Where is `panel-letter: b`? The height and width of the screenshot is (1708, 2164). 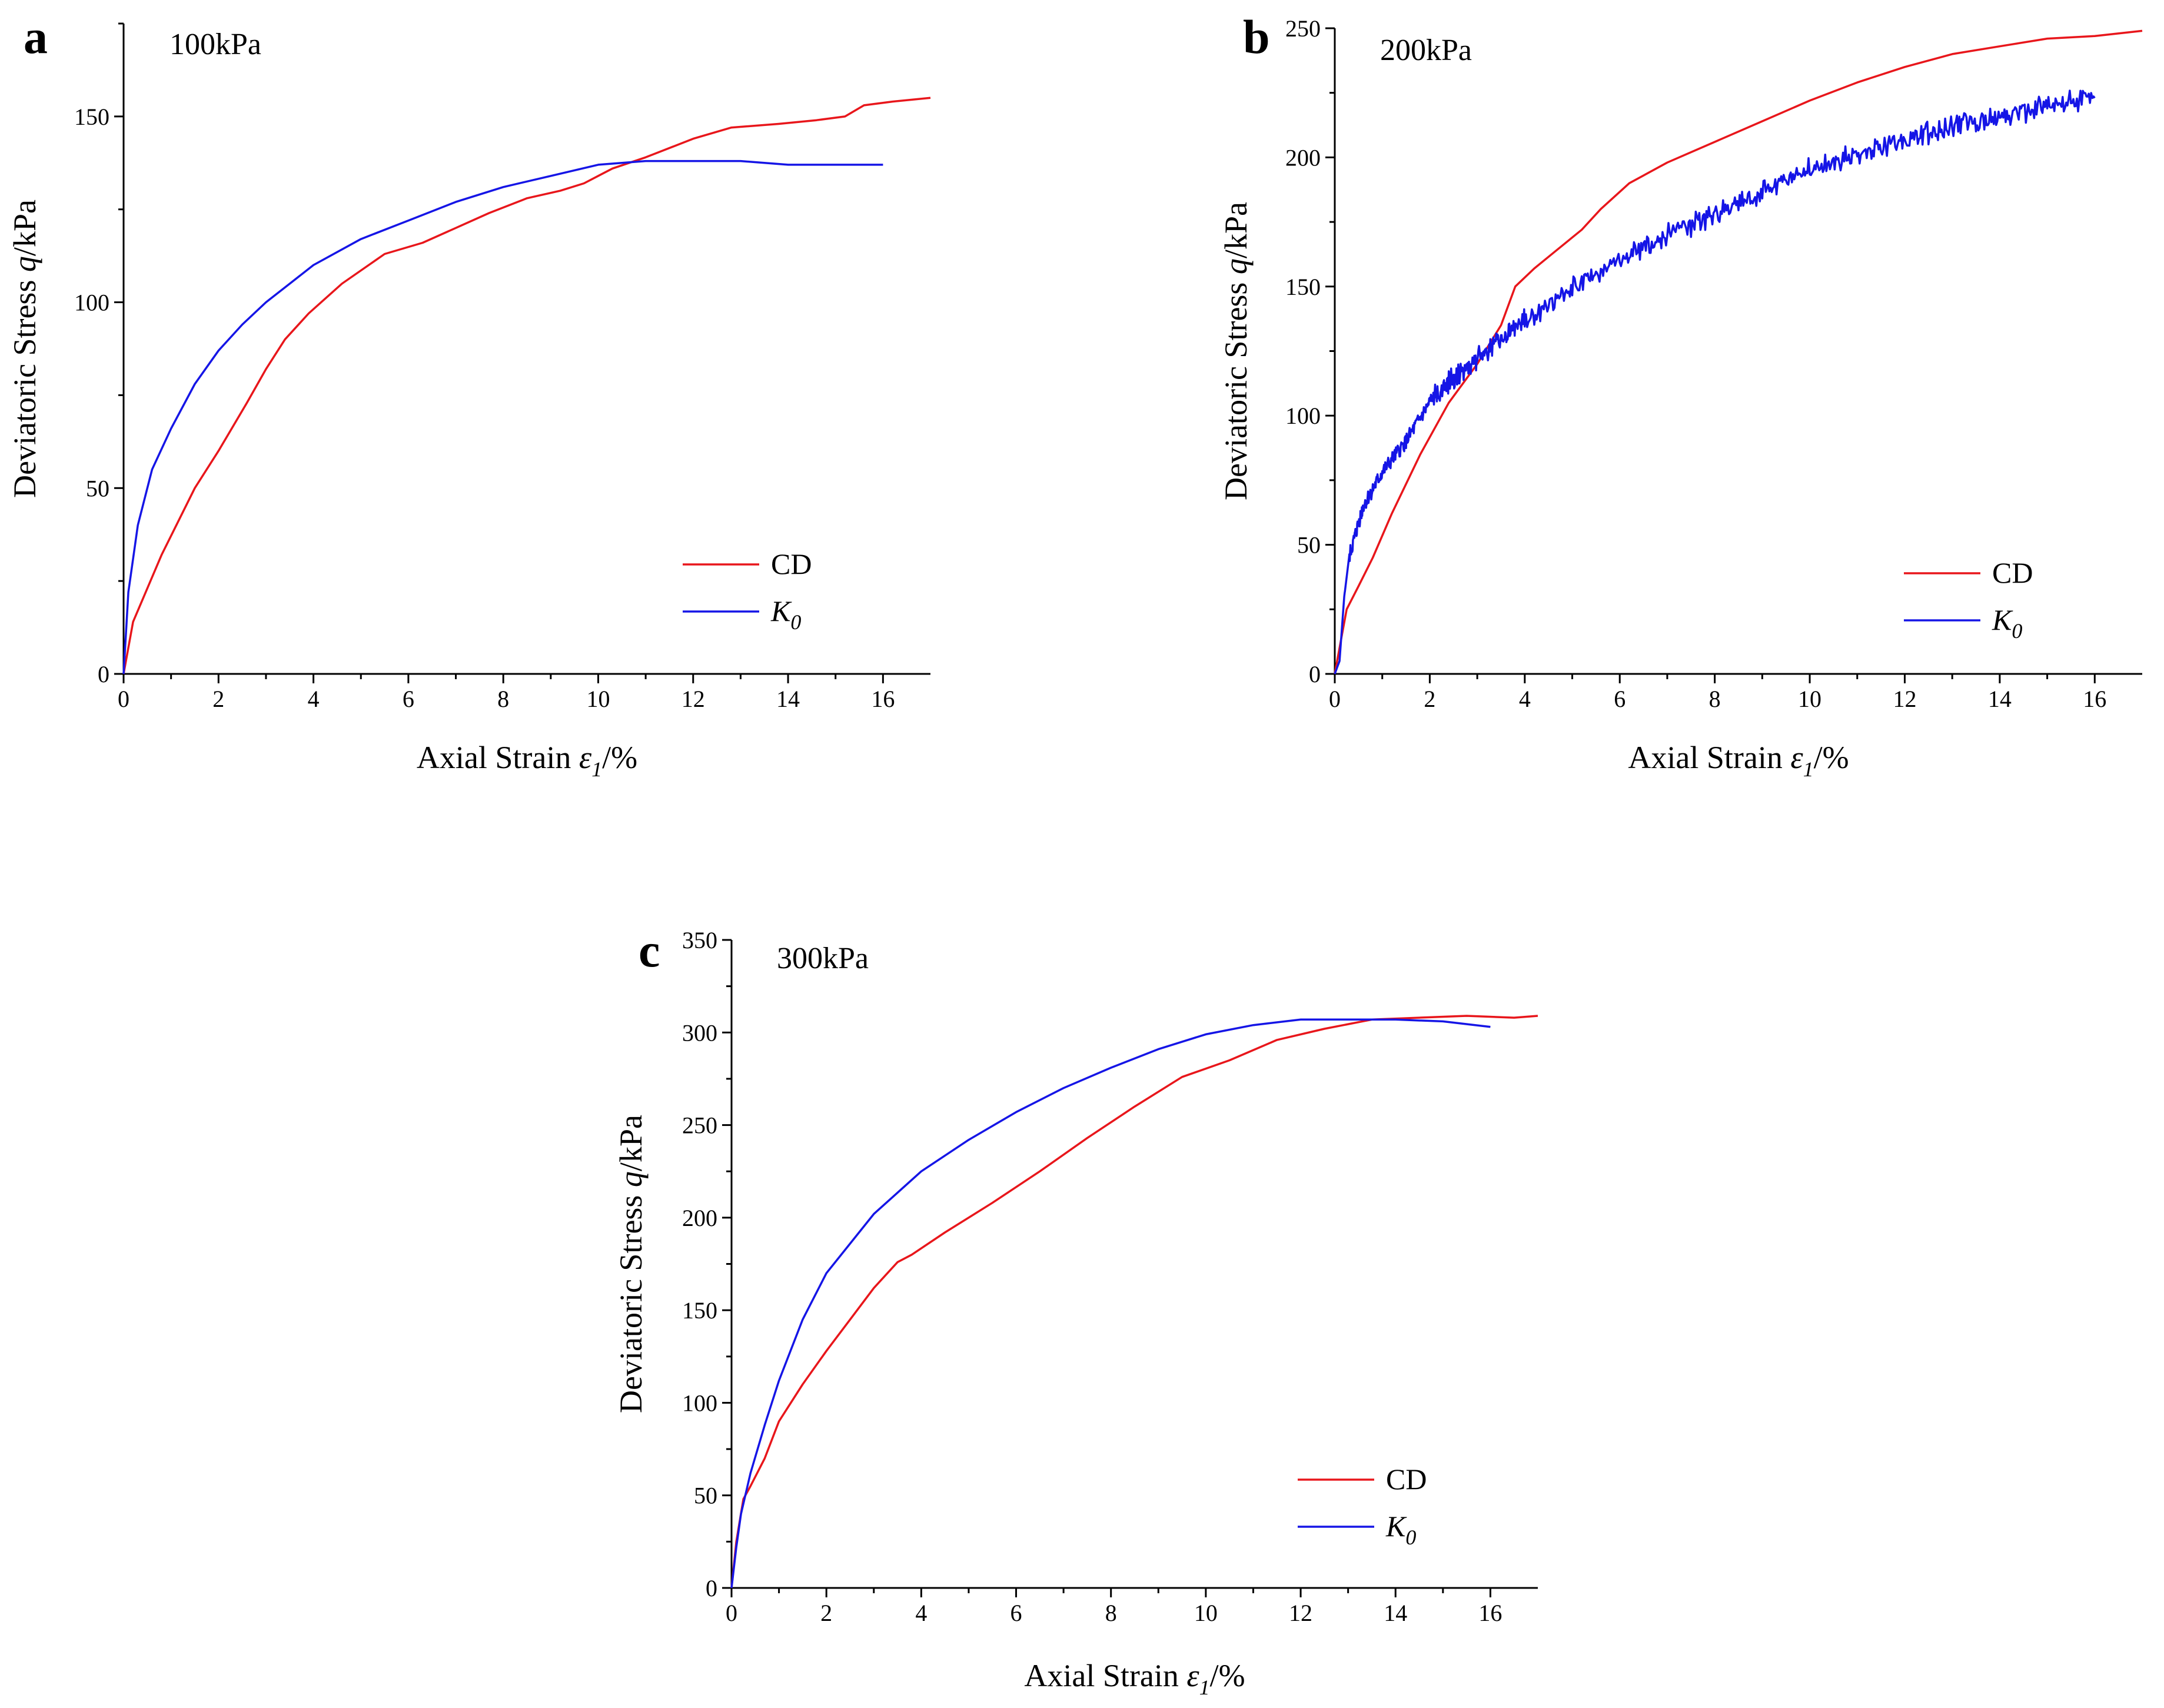 panel-letter: b is located at coordinates (1256, 37).